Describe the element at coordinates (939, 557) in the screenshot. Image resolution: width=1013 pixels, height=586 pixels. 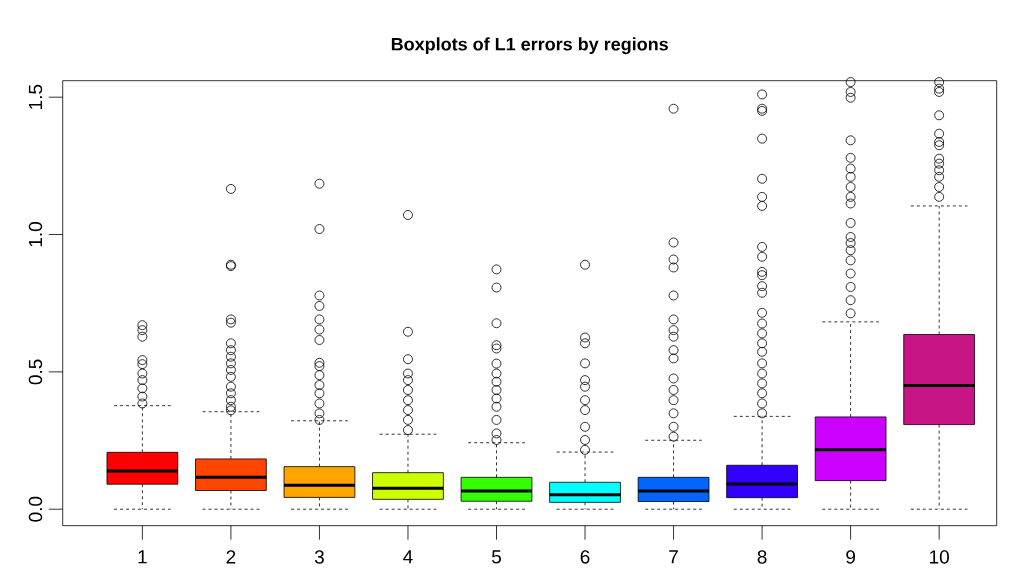
I see `x-tick-label: 10` at that location.